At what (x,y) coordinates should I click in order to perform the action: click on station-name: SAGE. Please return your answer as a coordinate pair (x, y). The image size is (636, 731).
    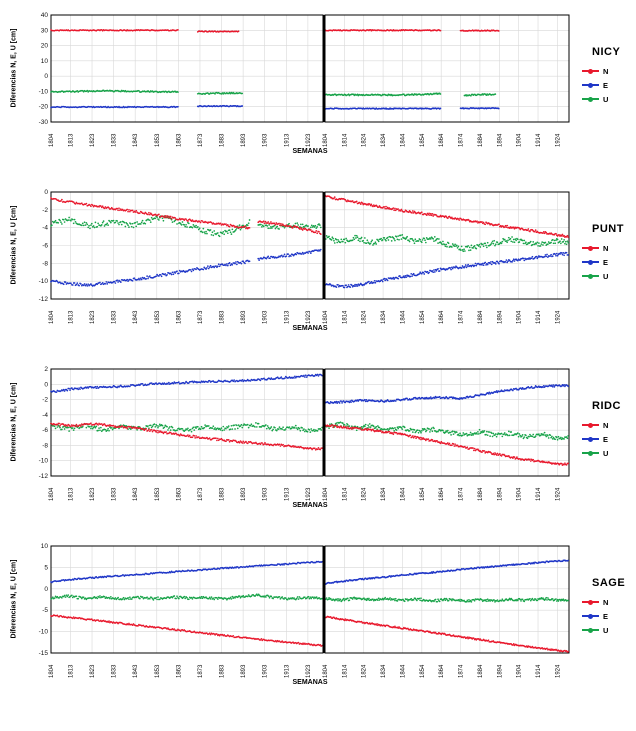
    Looking at the image, I should click on (609, 583).